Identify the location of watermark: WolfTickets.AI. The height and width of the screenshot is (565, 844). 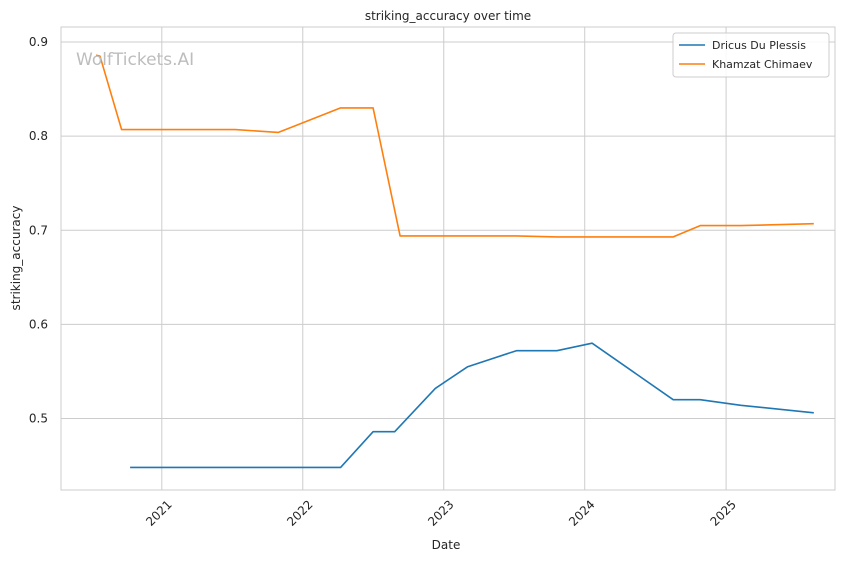
(135, 60).